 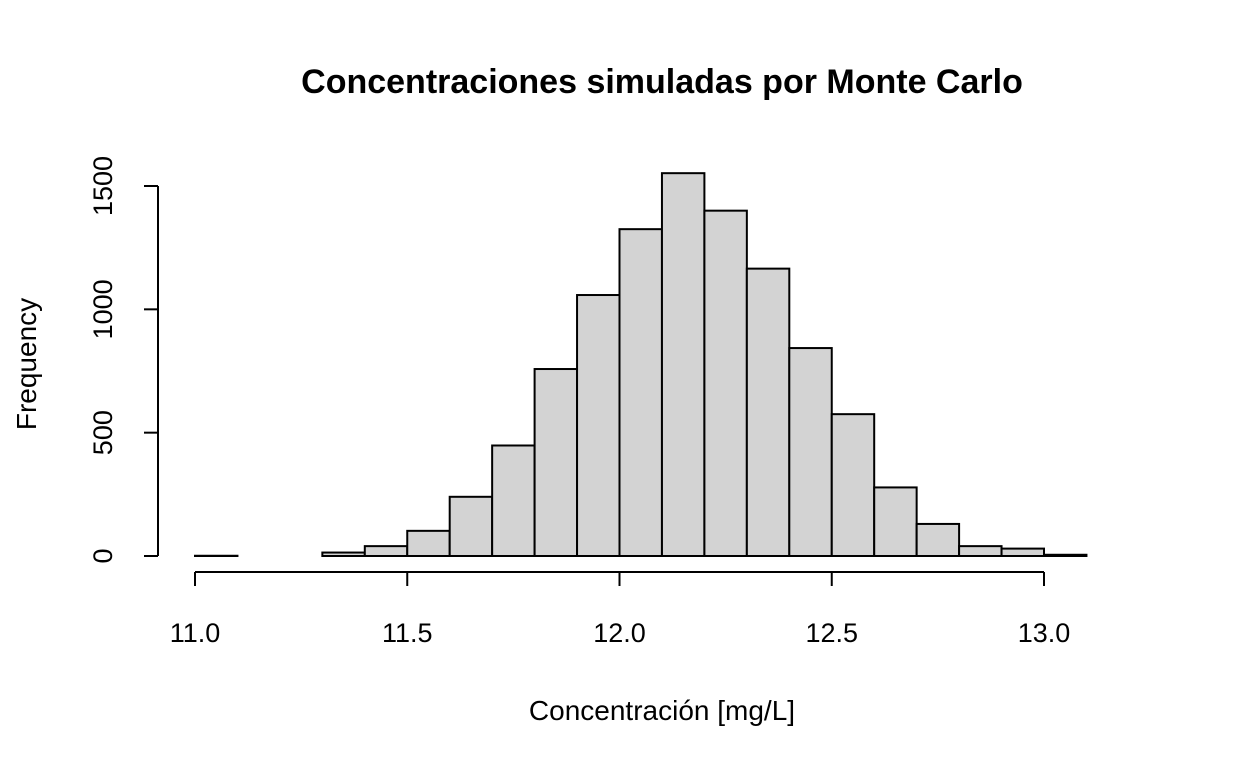 I want to click on x-axis-label: Concentración [mg/L], so click(x=662, y=710).